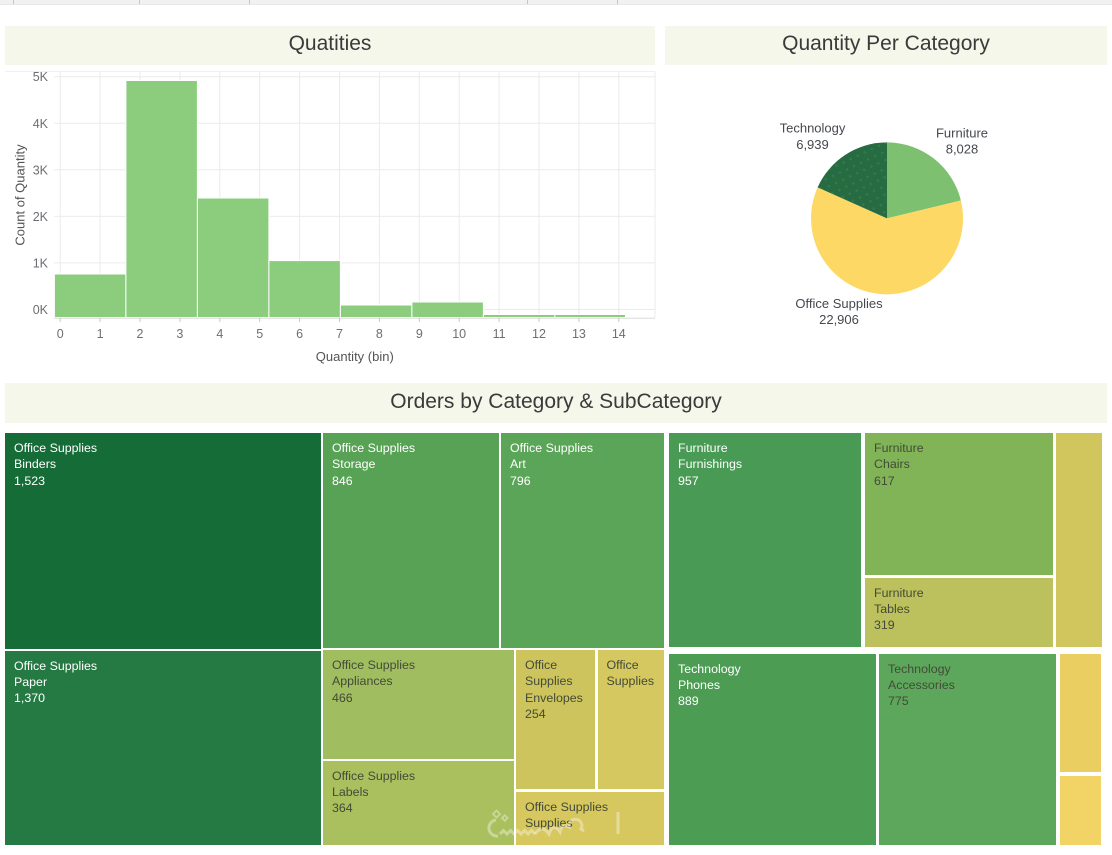 Image resolution: width=1112 pixels, height=855 pixels. I want to click on svg-text: 2K, so click(41, 217).